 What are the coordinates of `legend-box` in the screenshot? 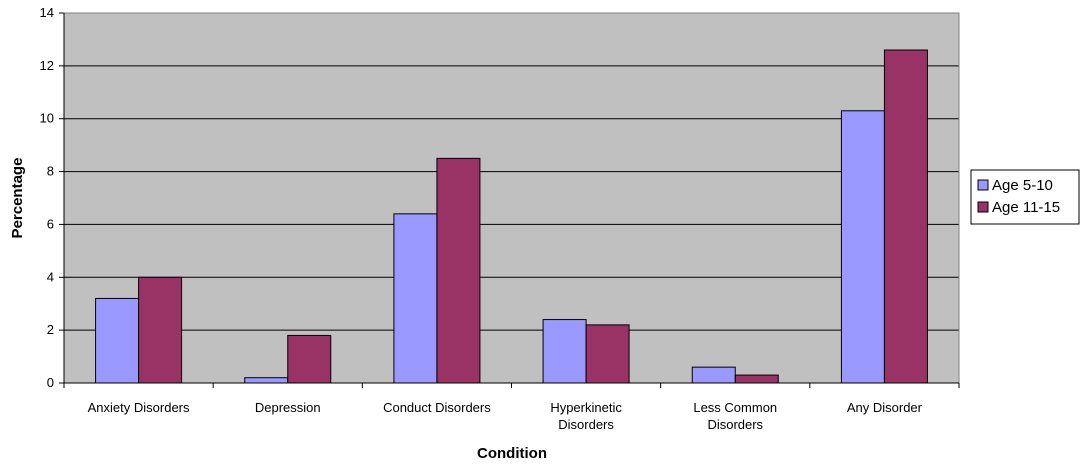 It's located at (1025, 197).